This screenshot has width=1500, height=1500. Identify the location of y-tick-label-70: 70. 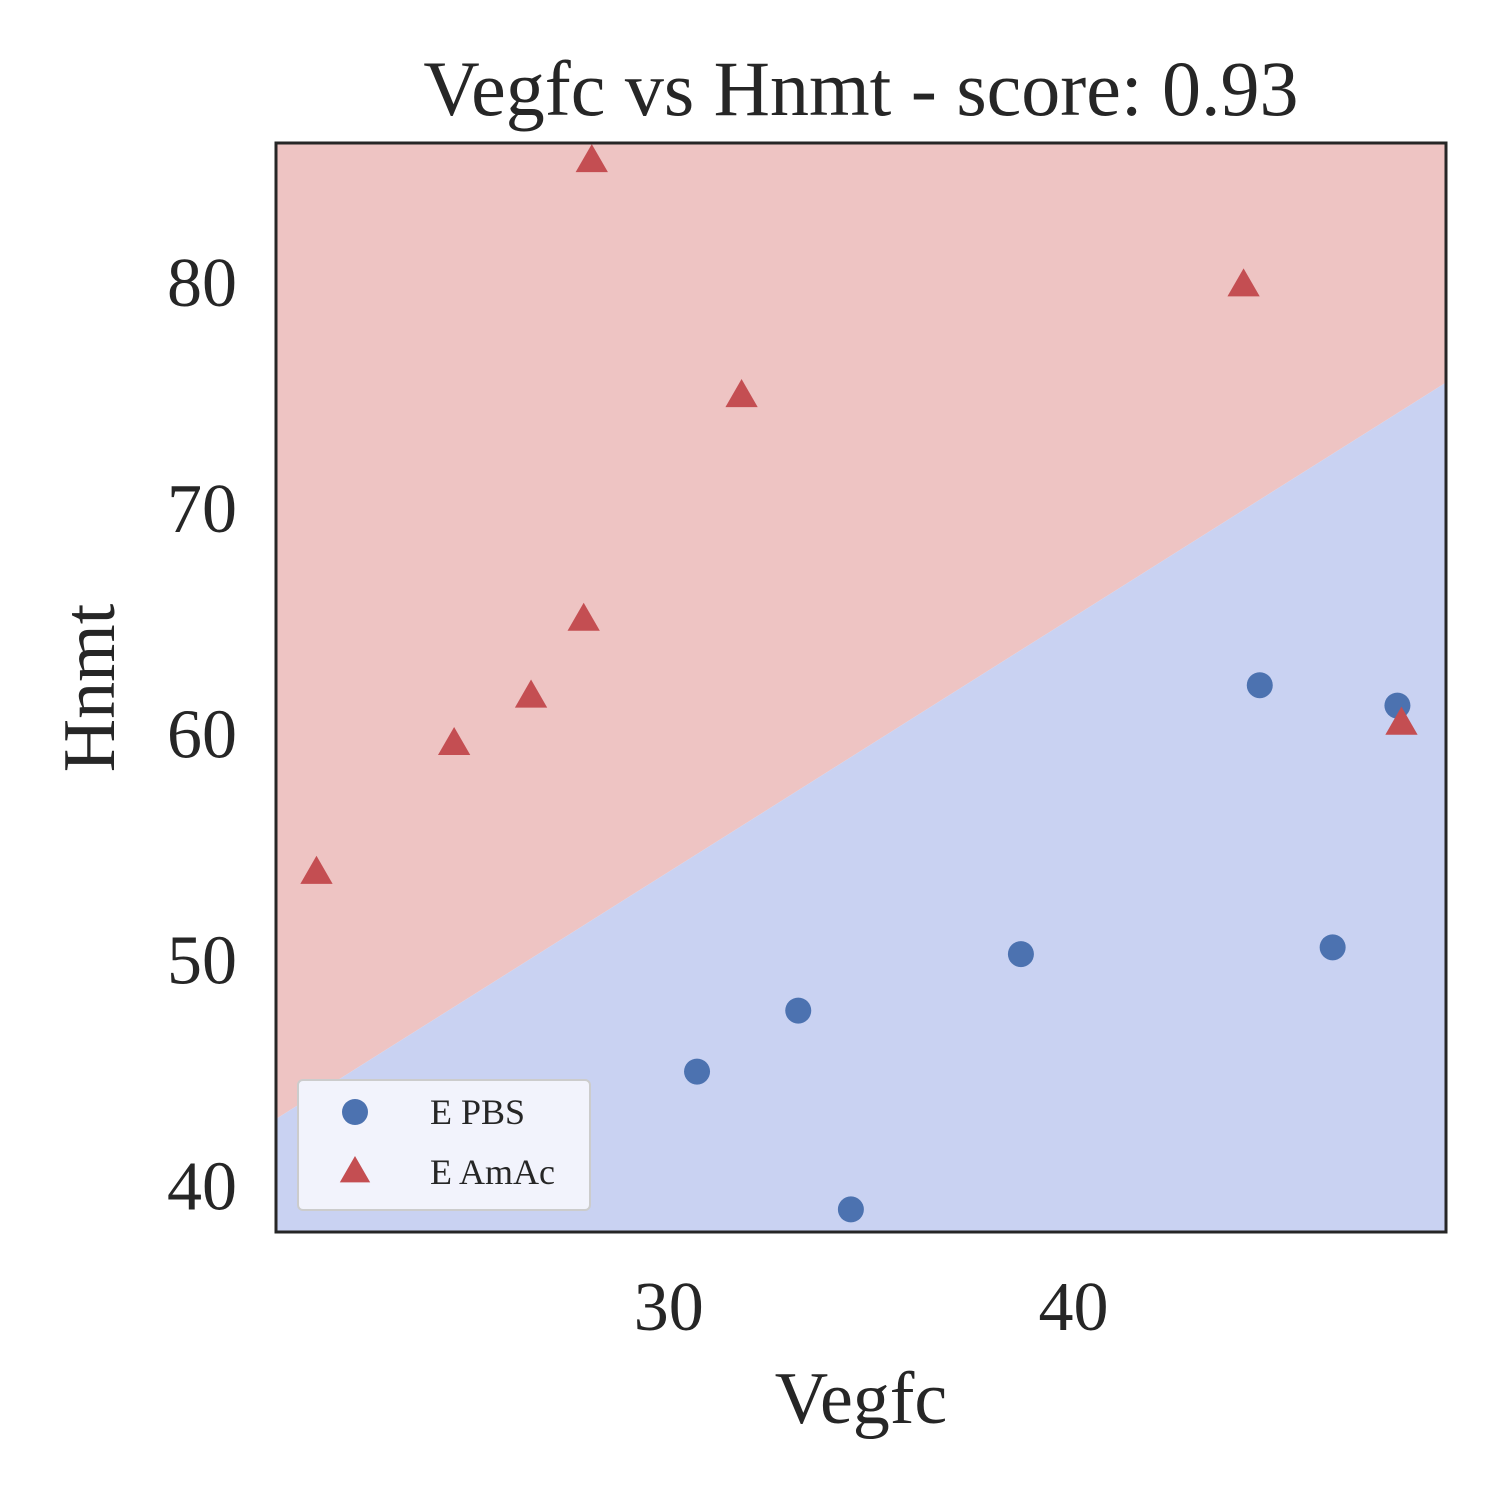
(202, 509).